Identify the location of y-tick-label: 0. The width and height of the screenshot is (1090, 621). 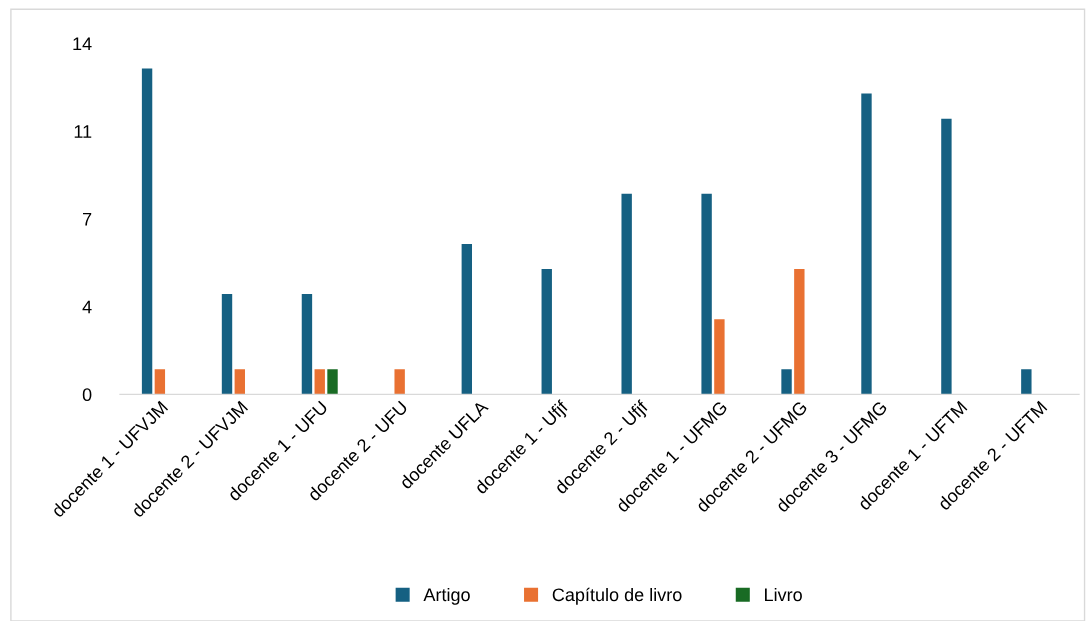
(87, 395).